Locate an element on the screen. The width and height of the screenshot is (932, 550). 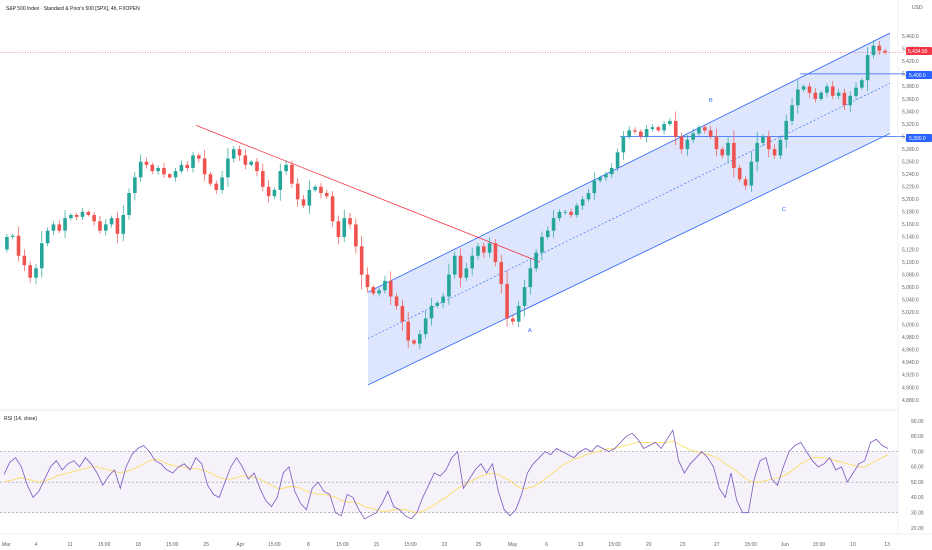
rsi-tick: 30.00 is located at coordinates (917, 514).